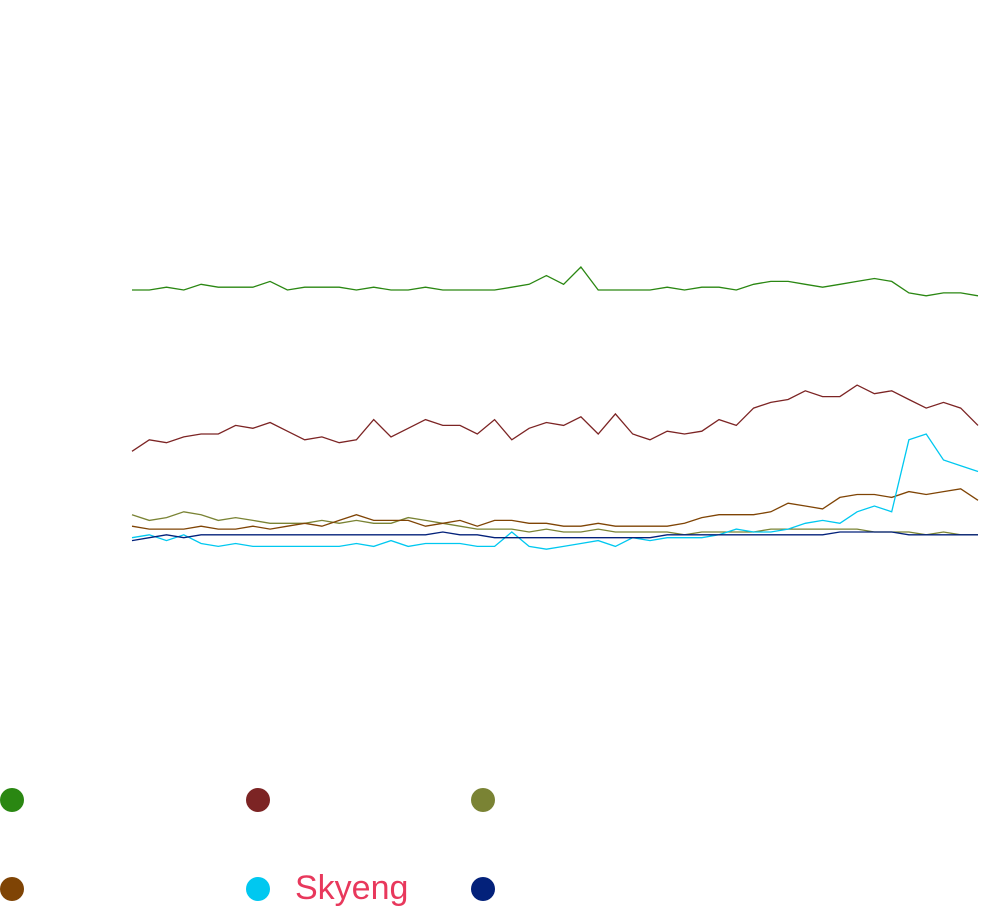  I want to click on legend-label: Skyeng, so click(351, 888).